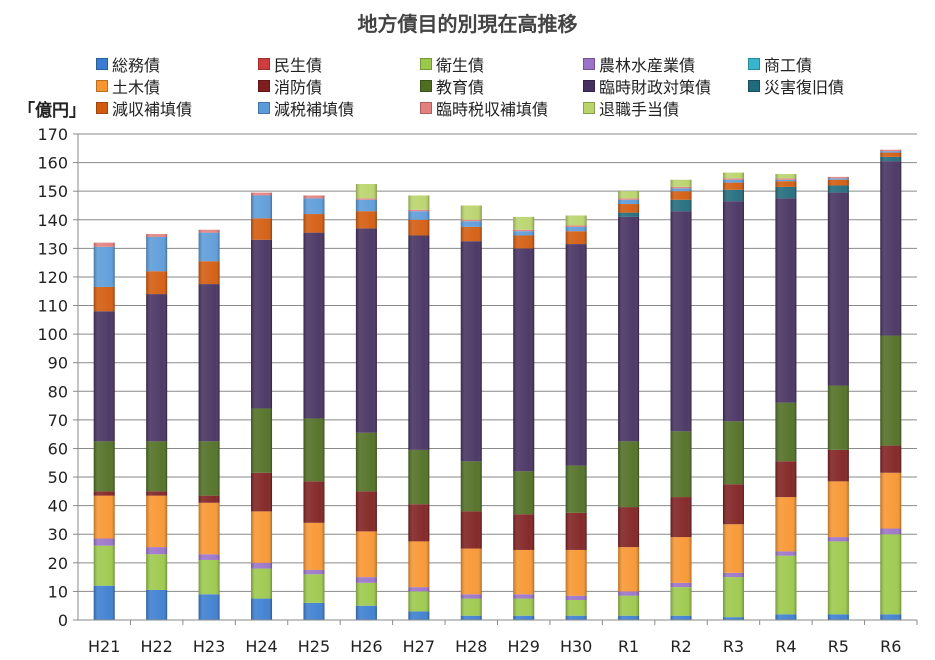  Describe the element at coordinates (58, 391) in the screenshot. I see `y-tick-label: 80` at that location.